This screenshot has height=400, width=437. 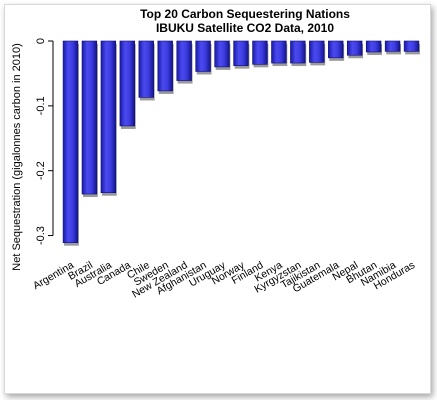 I want to click on bar-namibia, so click(x=392, y=46).